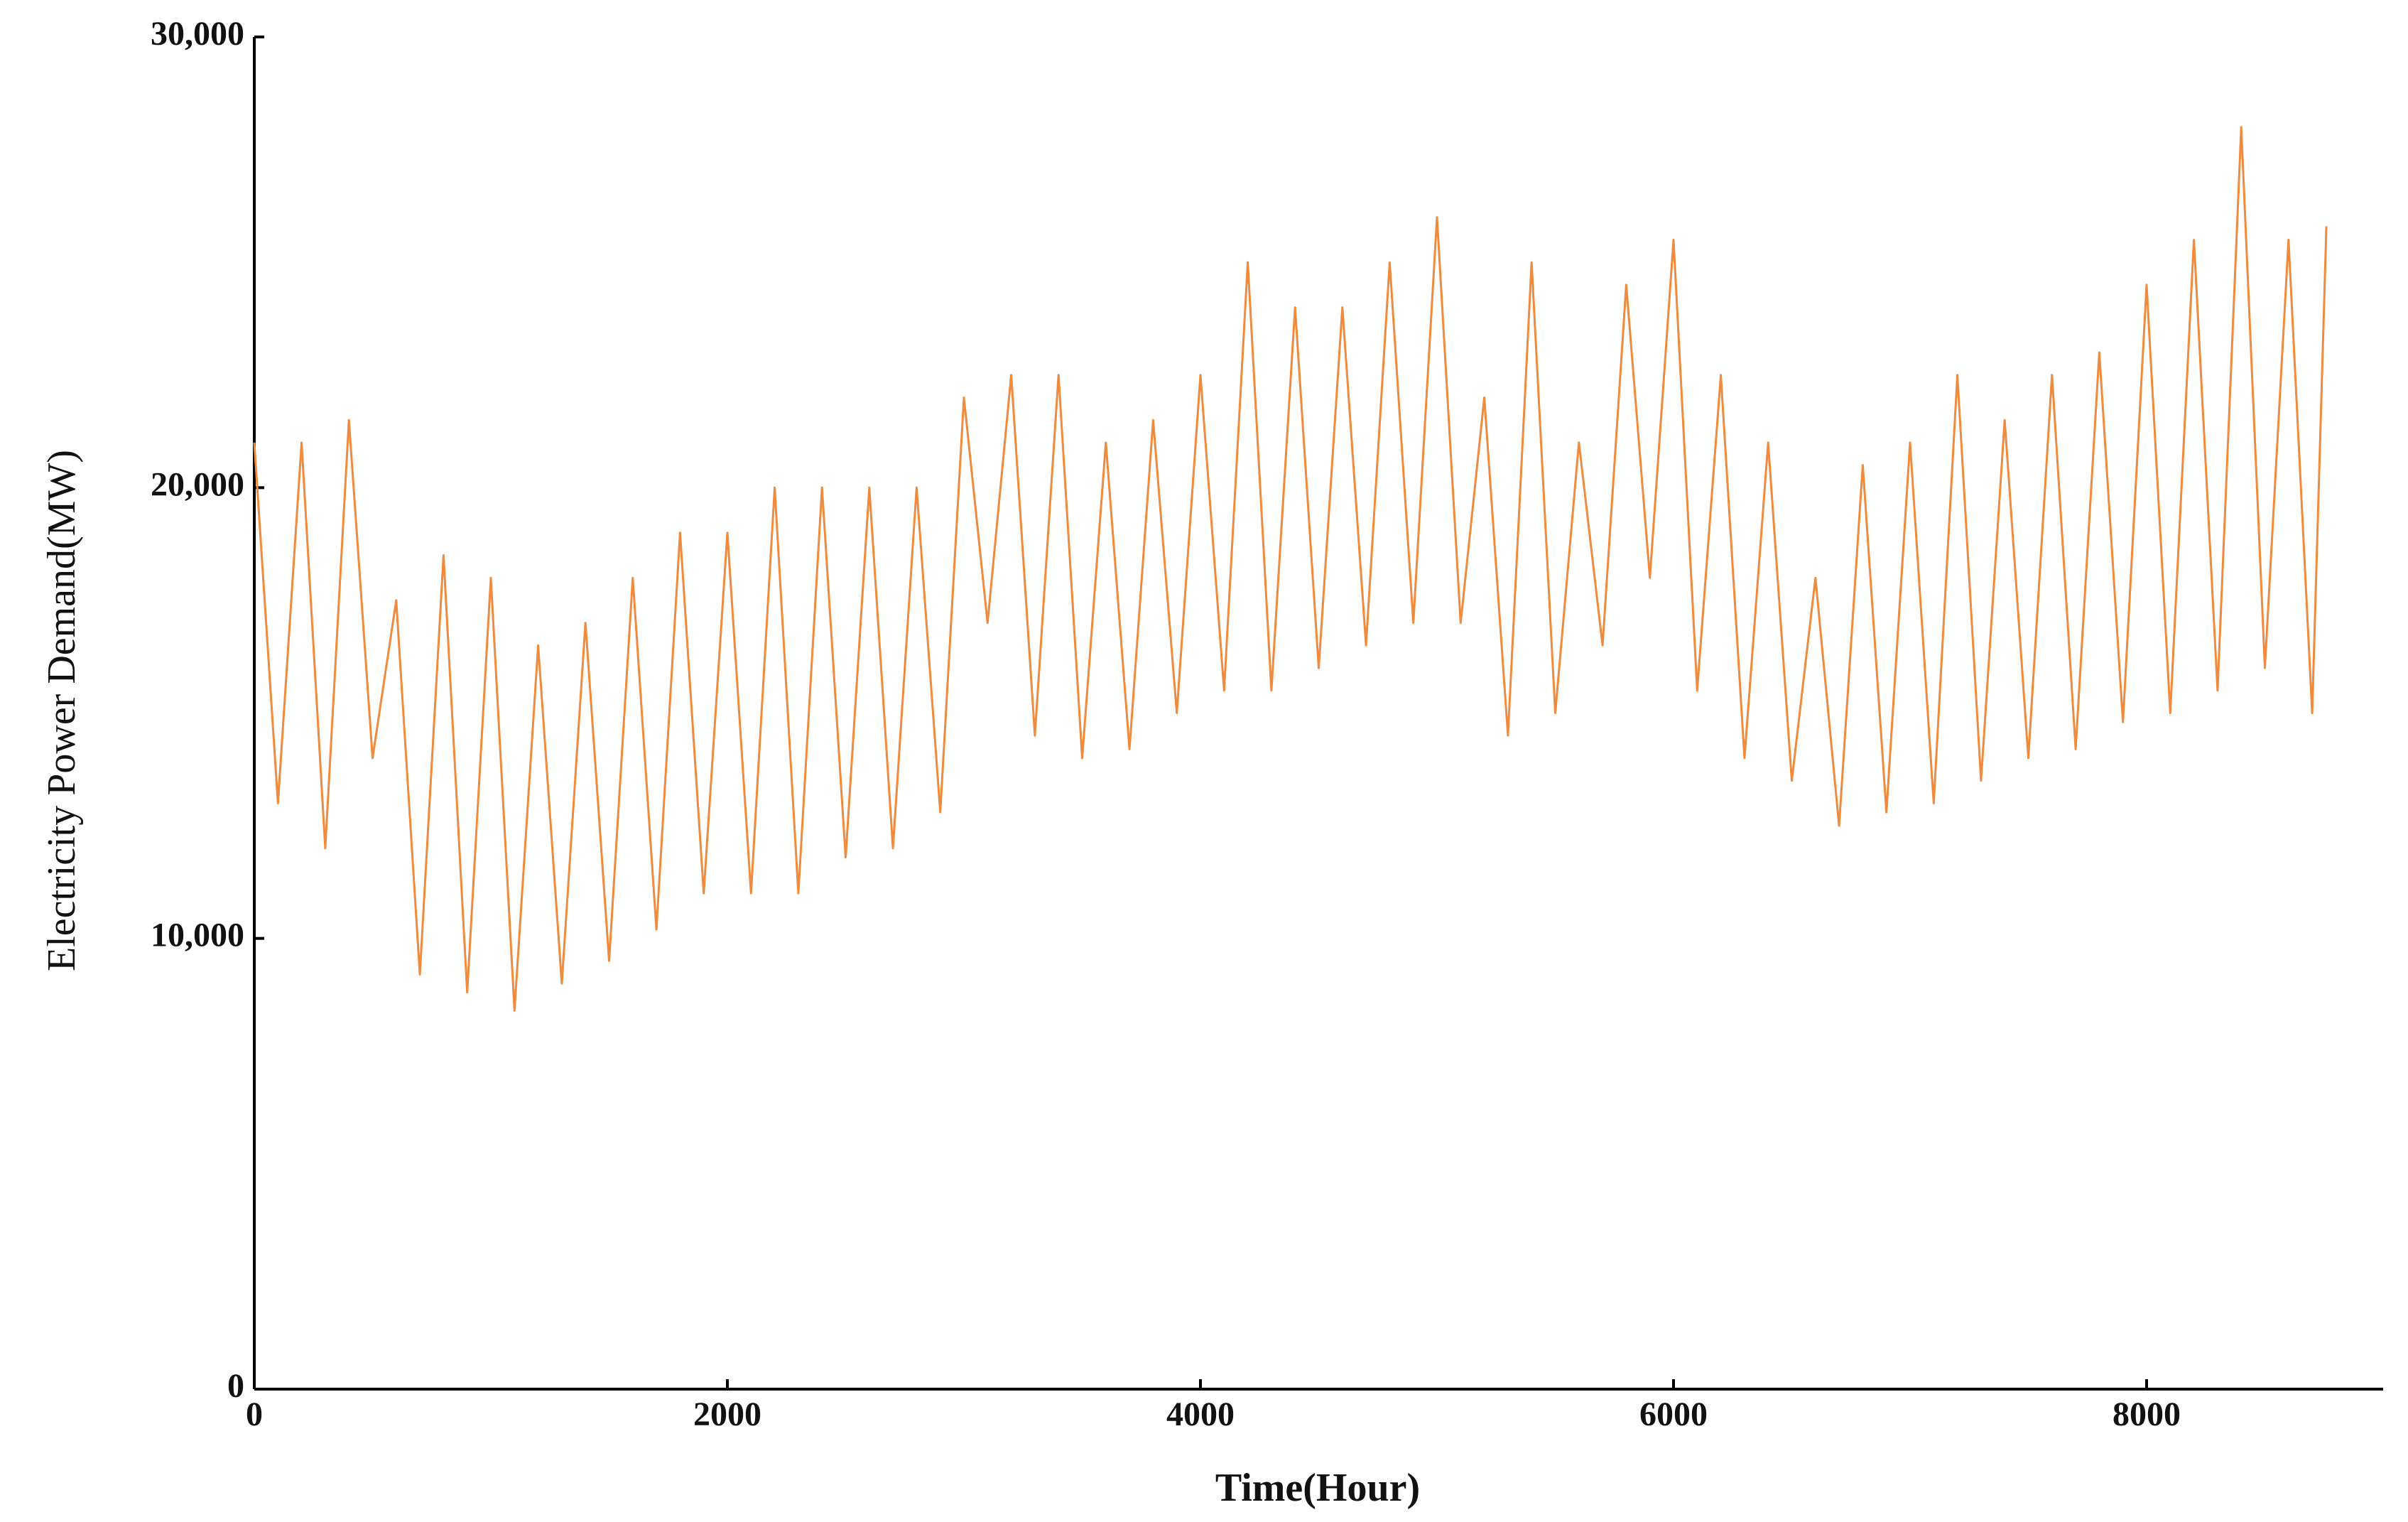 The height and width of the screenshot is (1522, 2408). What do you see at coordinates (236, 1386) in the screenshot?
I see `y-tick-label: 0` at bounding box center [236, 1386].